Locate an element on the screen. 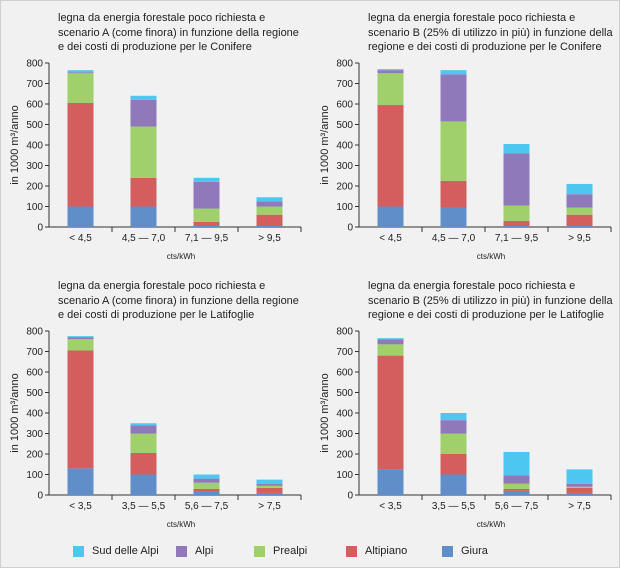 The image size is (620, 568). x-tick-label: > 9,5 is located at coordinates (579, 238).